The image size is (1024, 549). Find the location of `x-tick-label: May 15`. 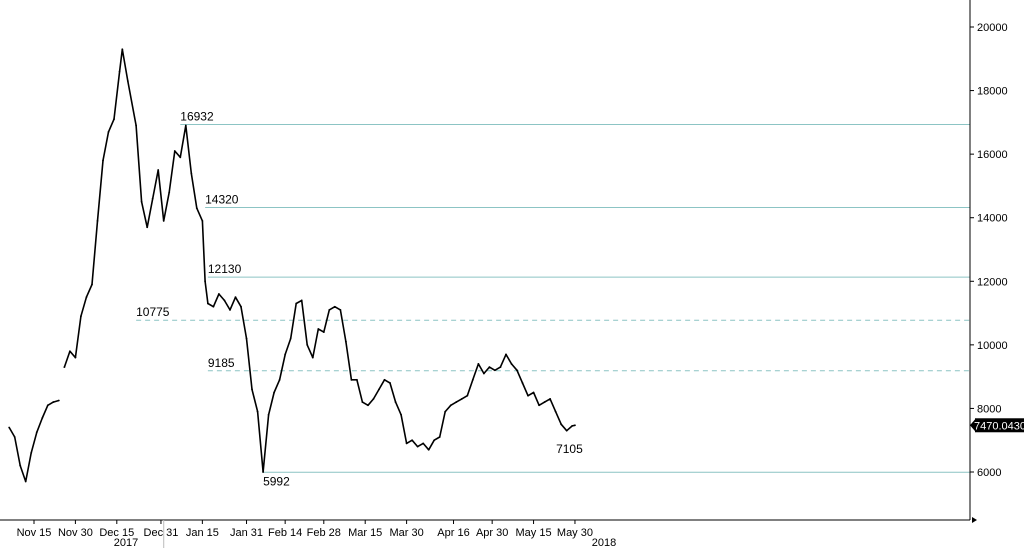

x-tick-label: May 15 is located at coordinates (534, 533).